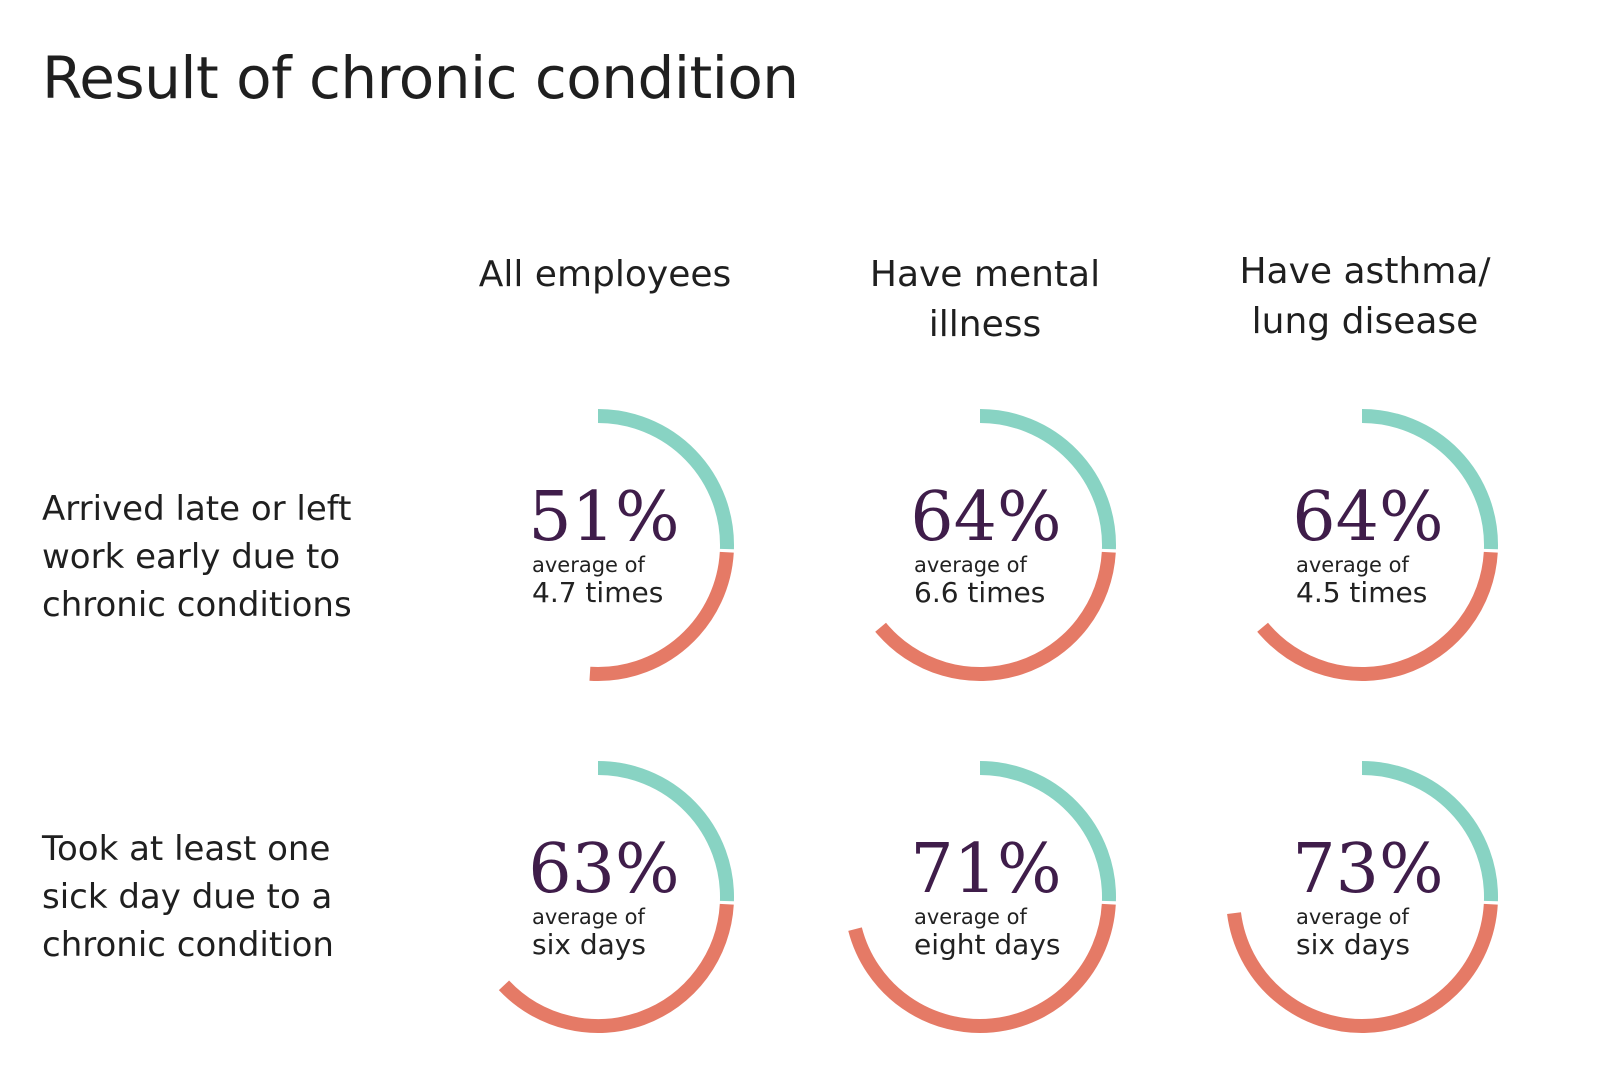 Image resolution: width=1600 pixels, height=1087 pixels. I want to click on column-header-asthma: Have asthma/ lung disease, so click(1365, 296).